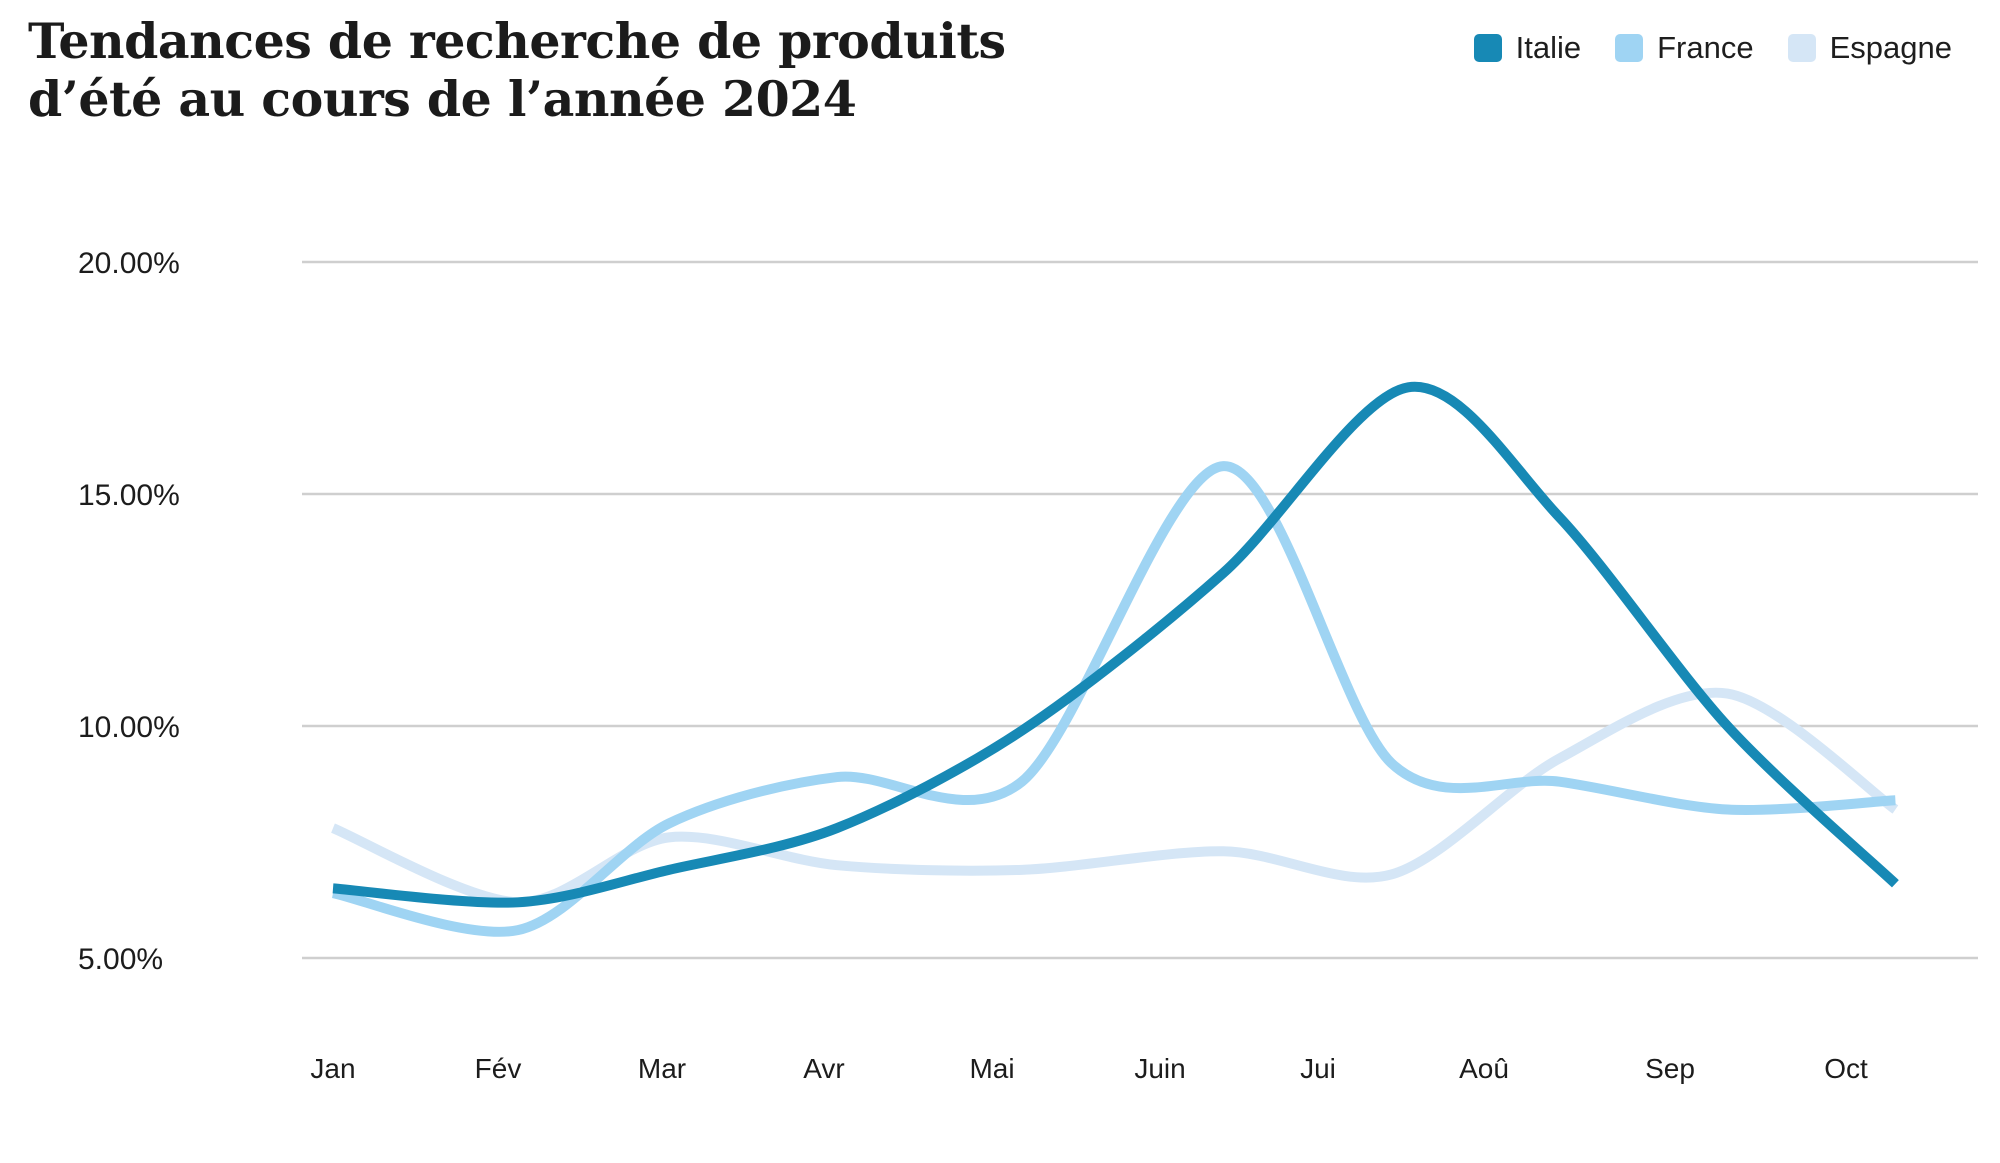 This screenshot has height=1163, width=2000. I want to click on legend: Italie France Espagne, so click(1712, 48).